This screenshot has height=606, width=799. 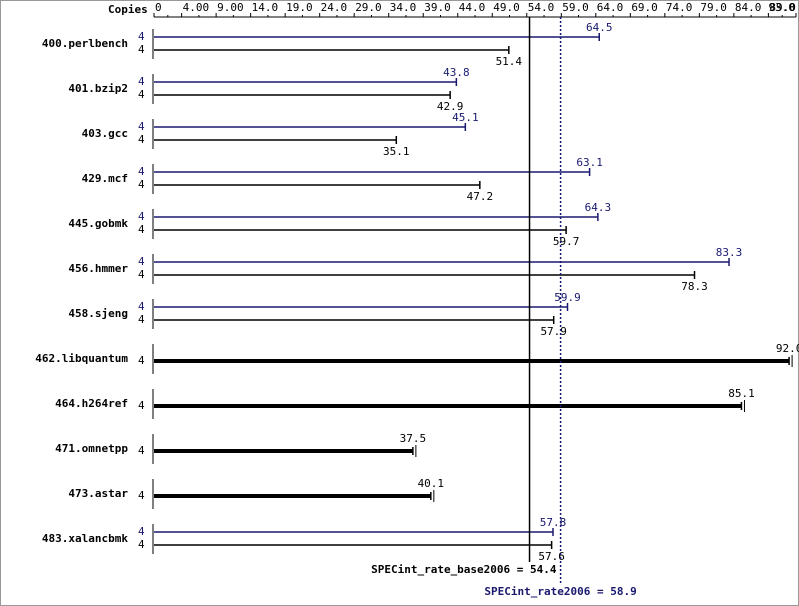 I want to click on category-label: 464.h264ref, so click(x=91, y=403).